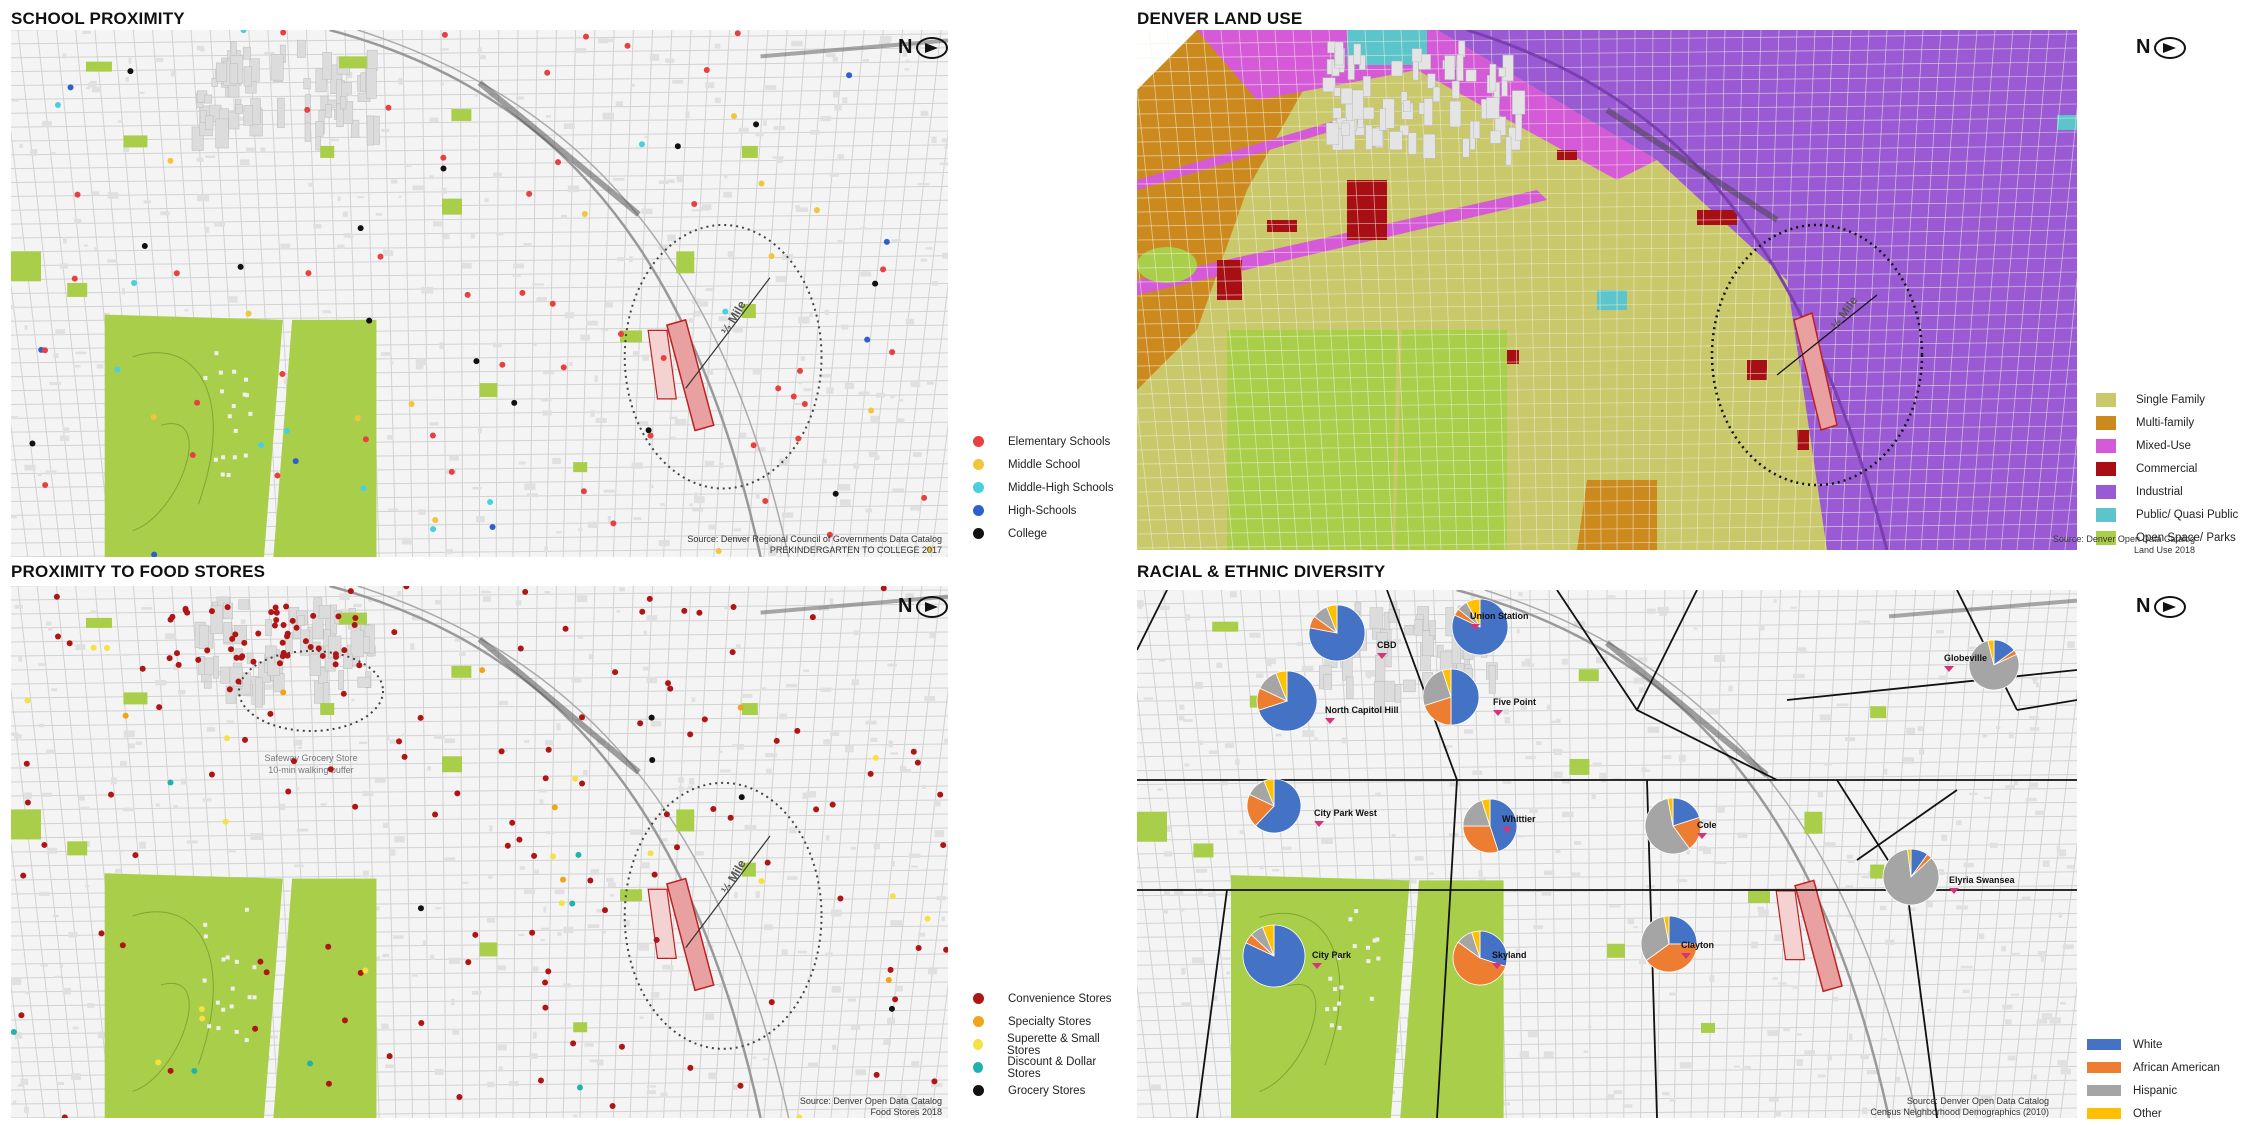 This screenshot has height=1125, width=2250. Describe the element at coordinates (1677, 944) in the screenshot. I see `pie-chart: Clayton` at that location.